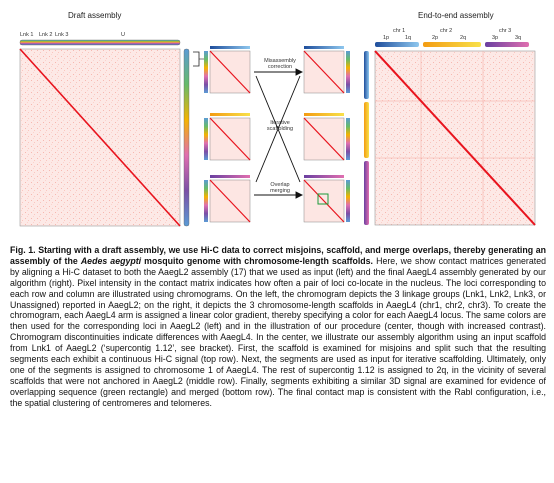  I want to click on species-name: Aedes aegypti, so click(111, 260).